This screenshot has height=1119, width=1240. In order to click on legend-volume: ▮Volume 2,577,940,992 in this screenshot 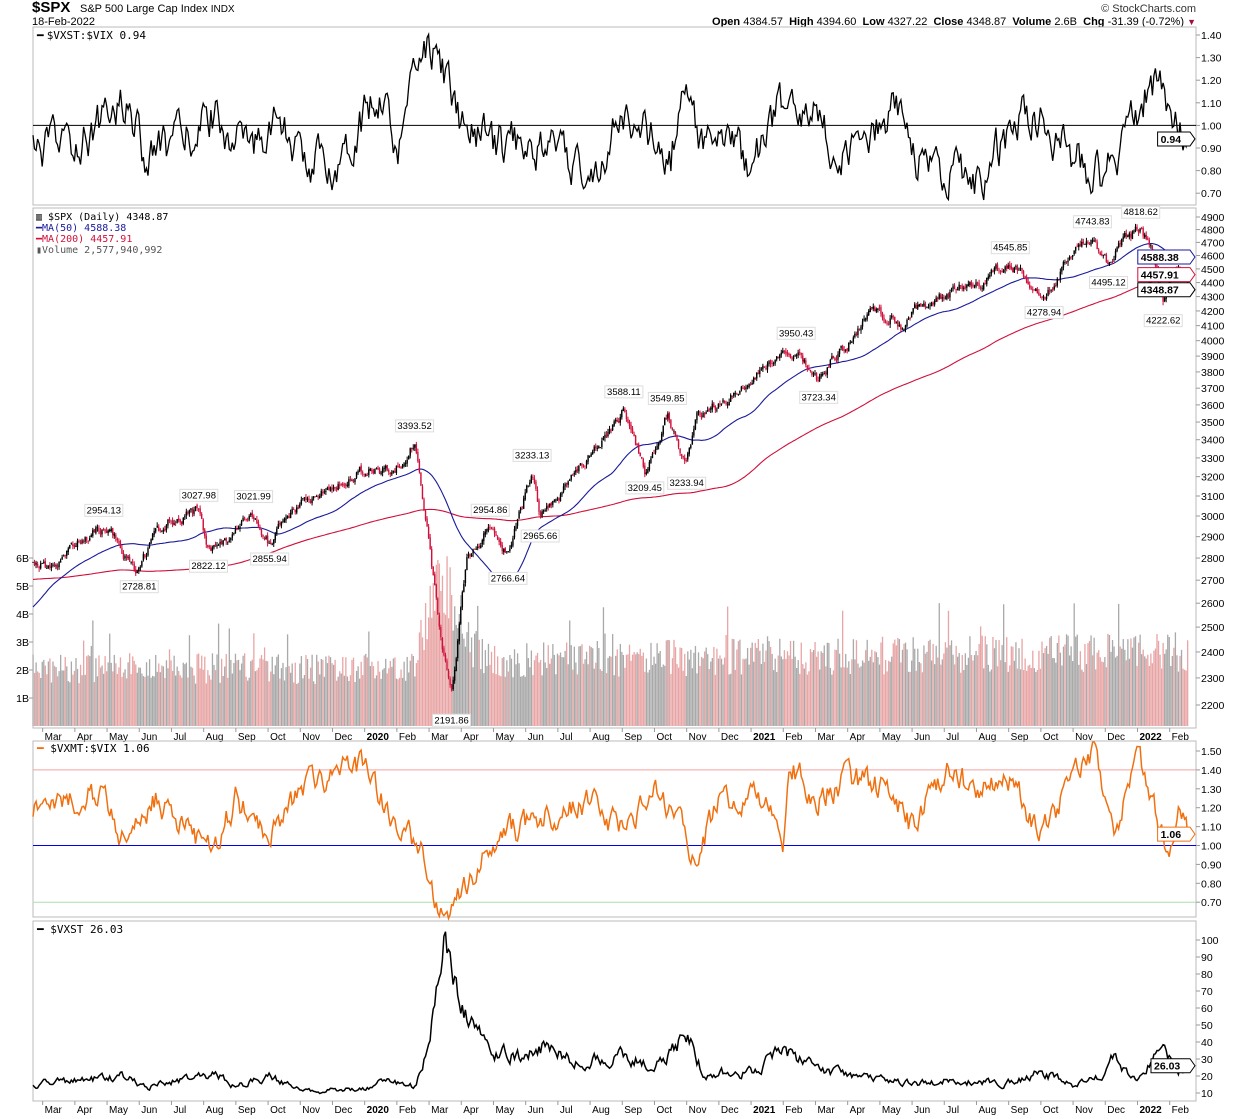, I will do `click(99, 250)`.